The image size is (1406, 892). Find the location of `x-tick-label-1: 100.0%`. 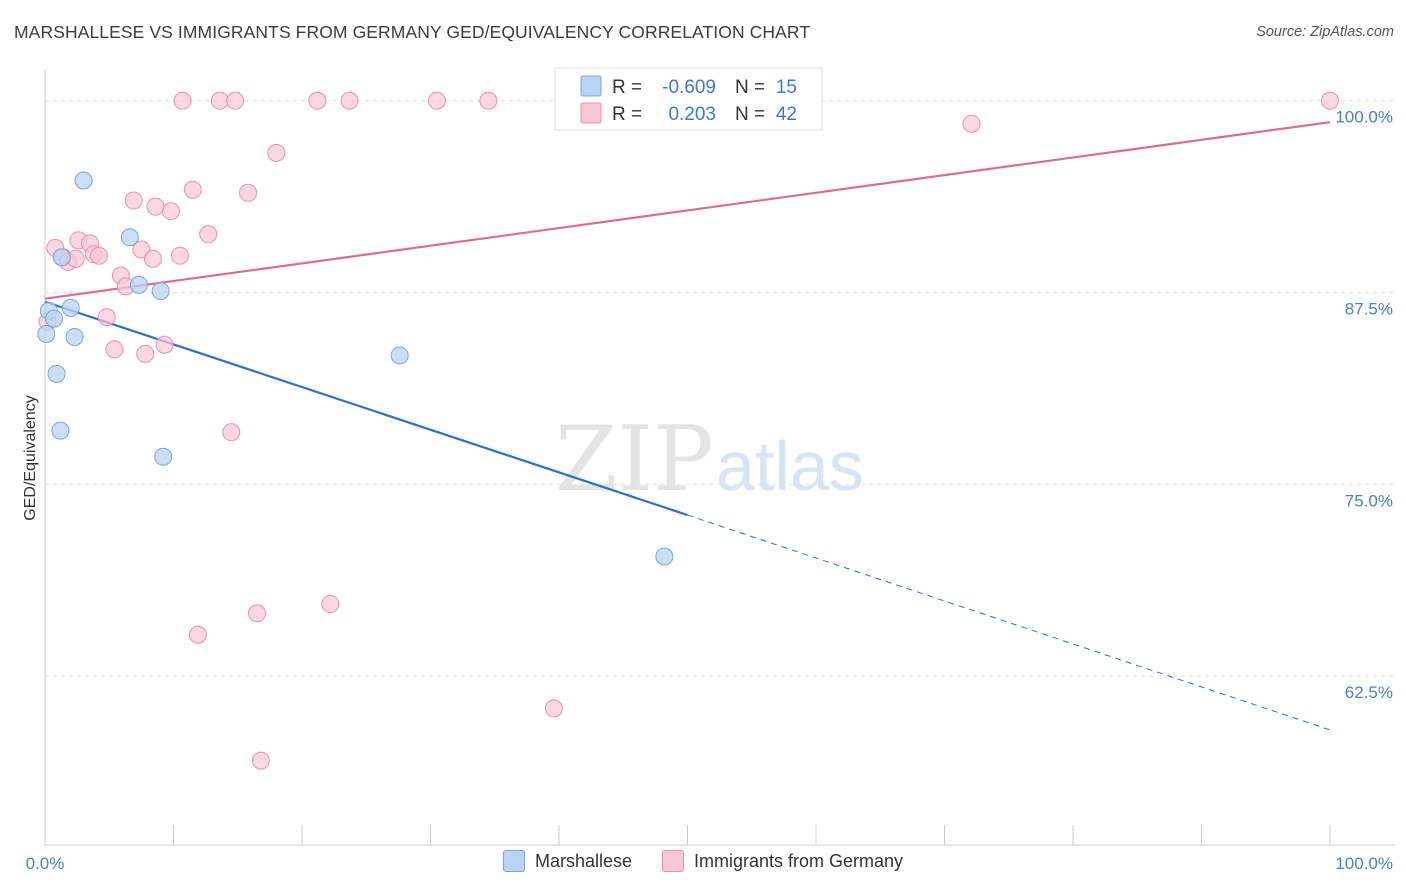

x-tick-label-1: 100.0% is located at coordinates (1364, 863).